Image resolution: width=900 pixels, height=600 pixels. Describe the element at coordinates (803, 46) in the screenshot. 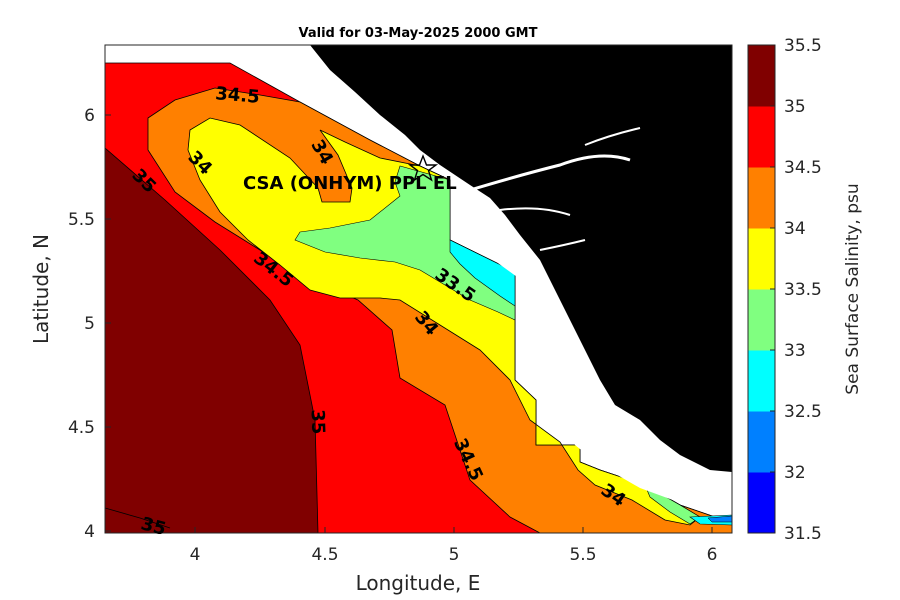

I see `colorbar-tick-label: 35.5` at that location.